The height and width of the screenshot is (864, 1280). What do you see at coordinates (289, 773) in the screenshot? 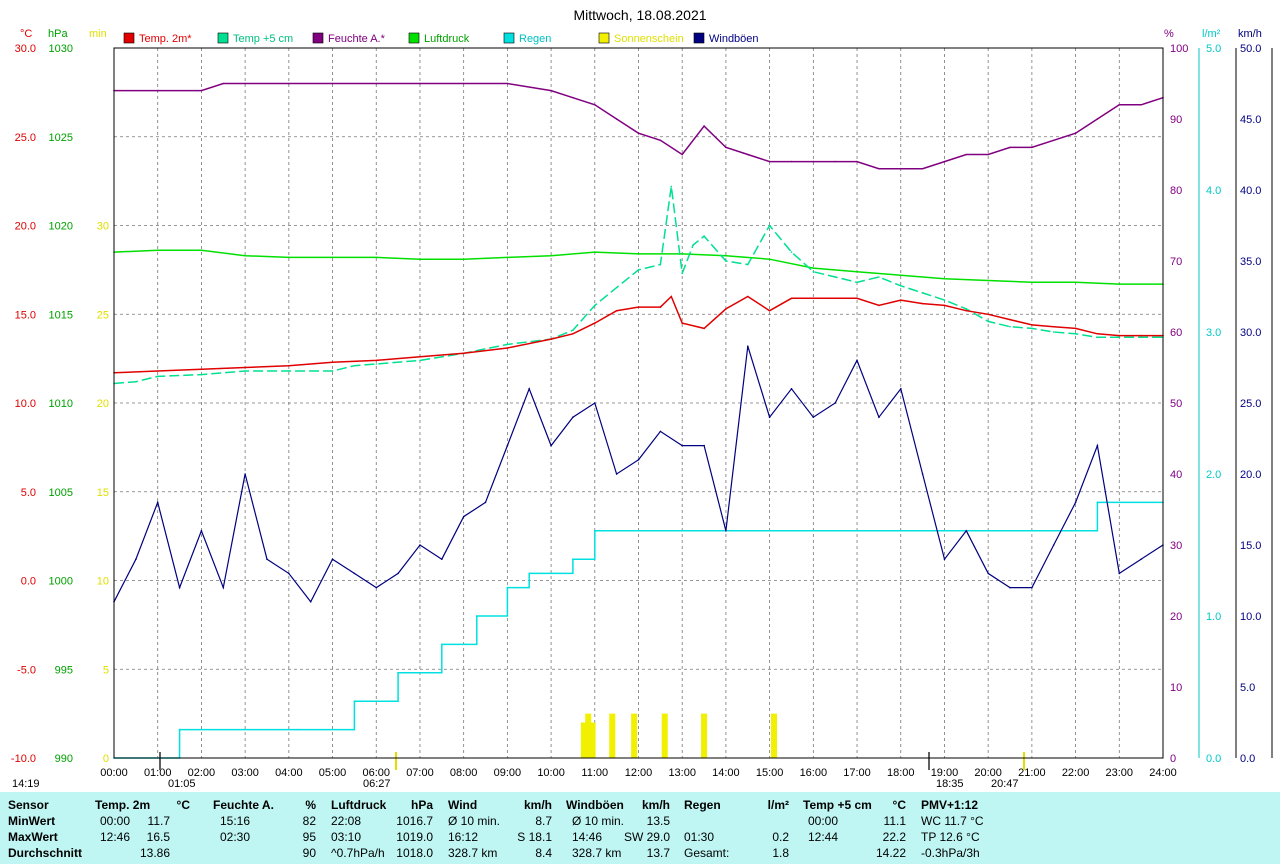
I see `x-tick-label: 04:00` at bounding box center [289, 773].